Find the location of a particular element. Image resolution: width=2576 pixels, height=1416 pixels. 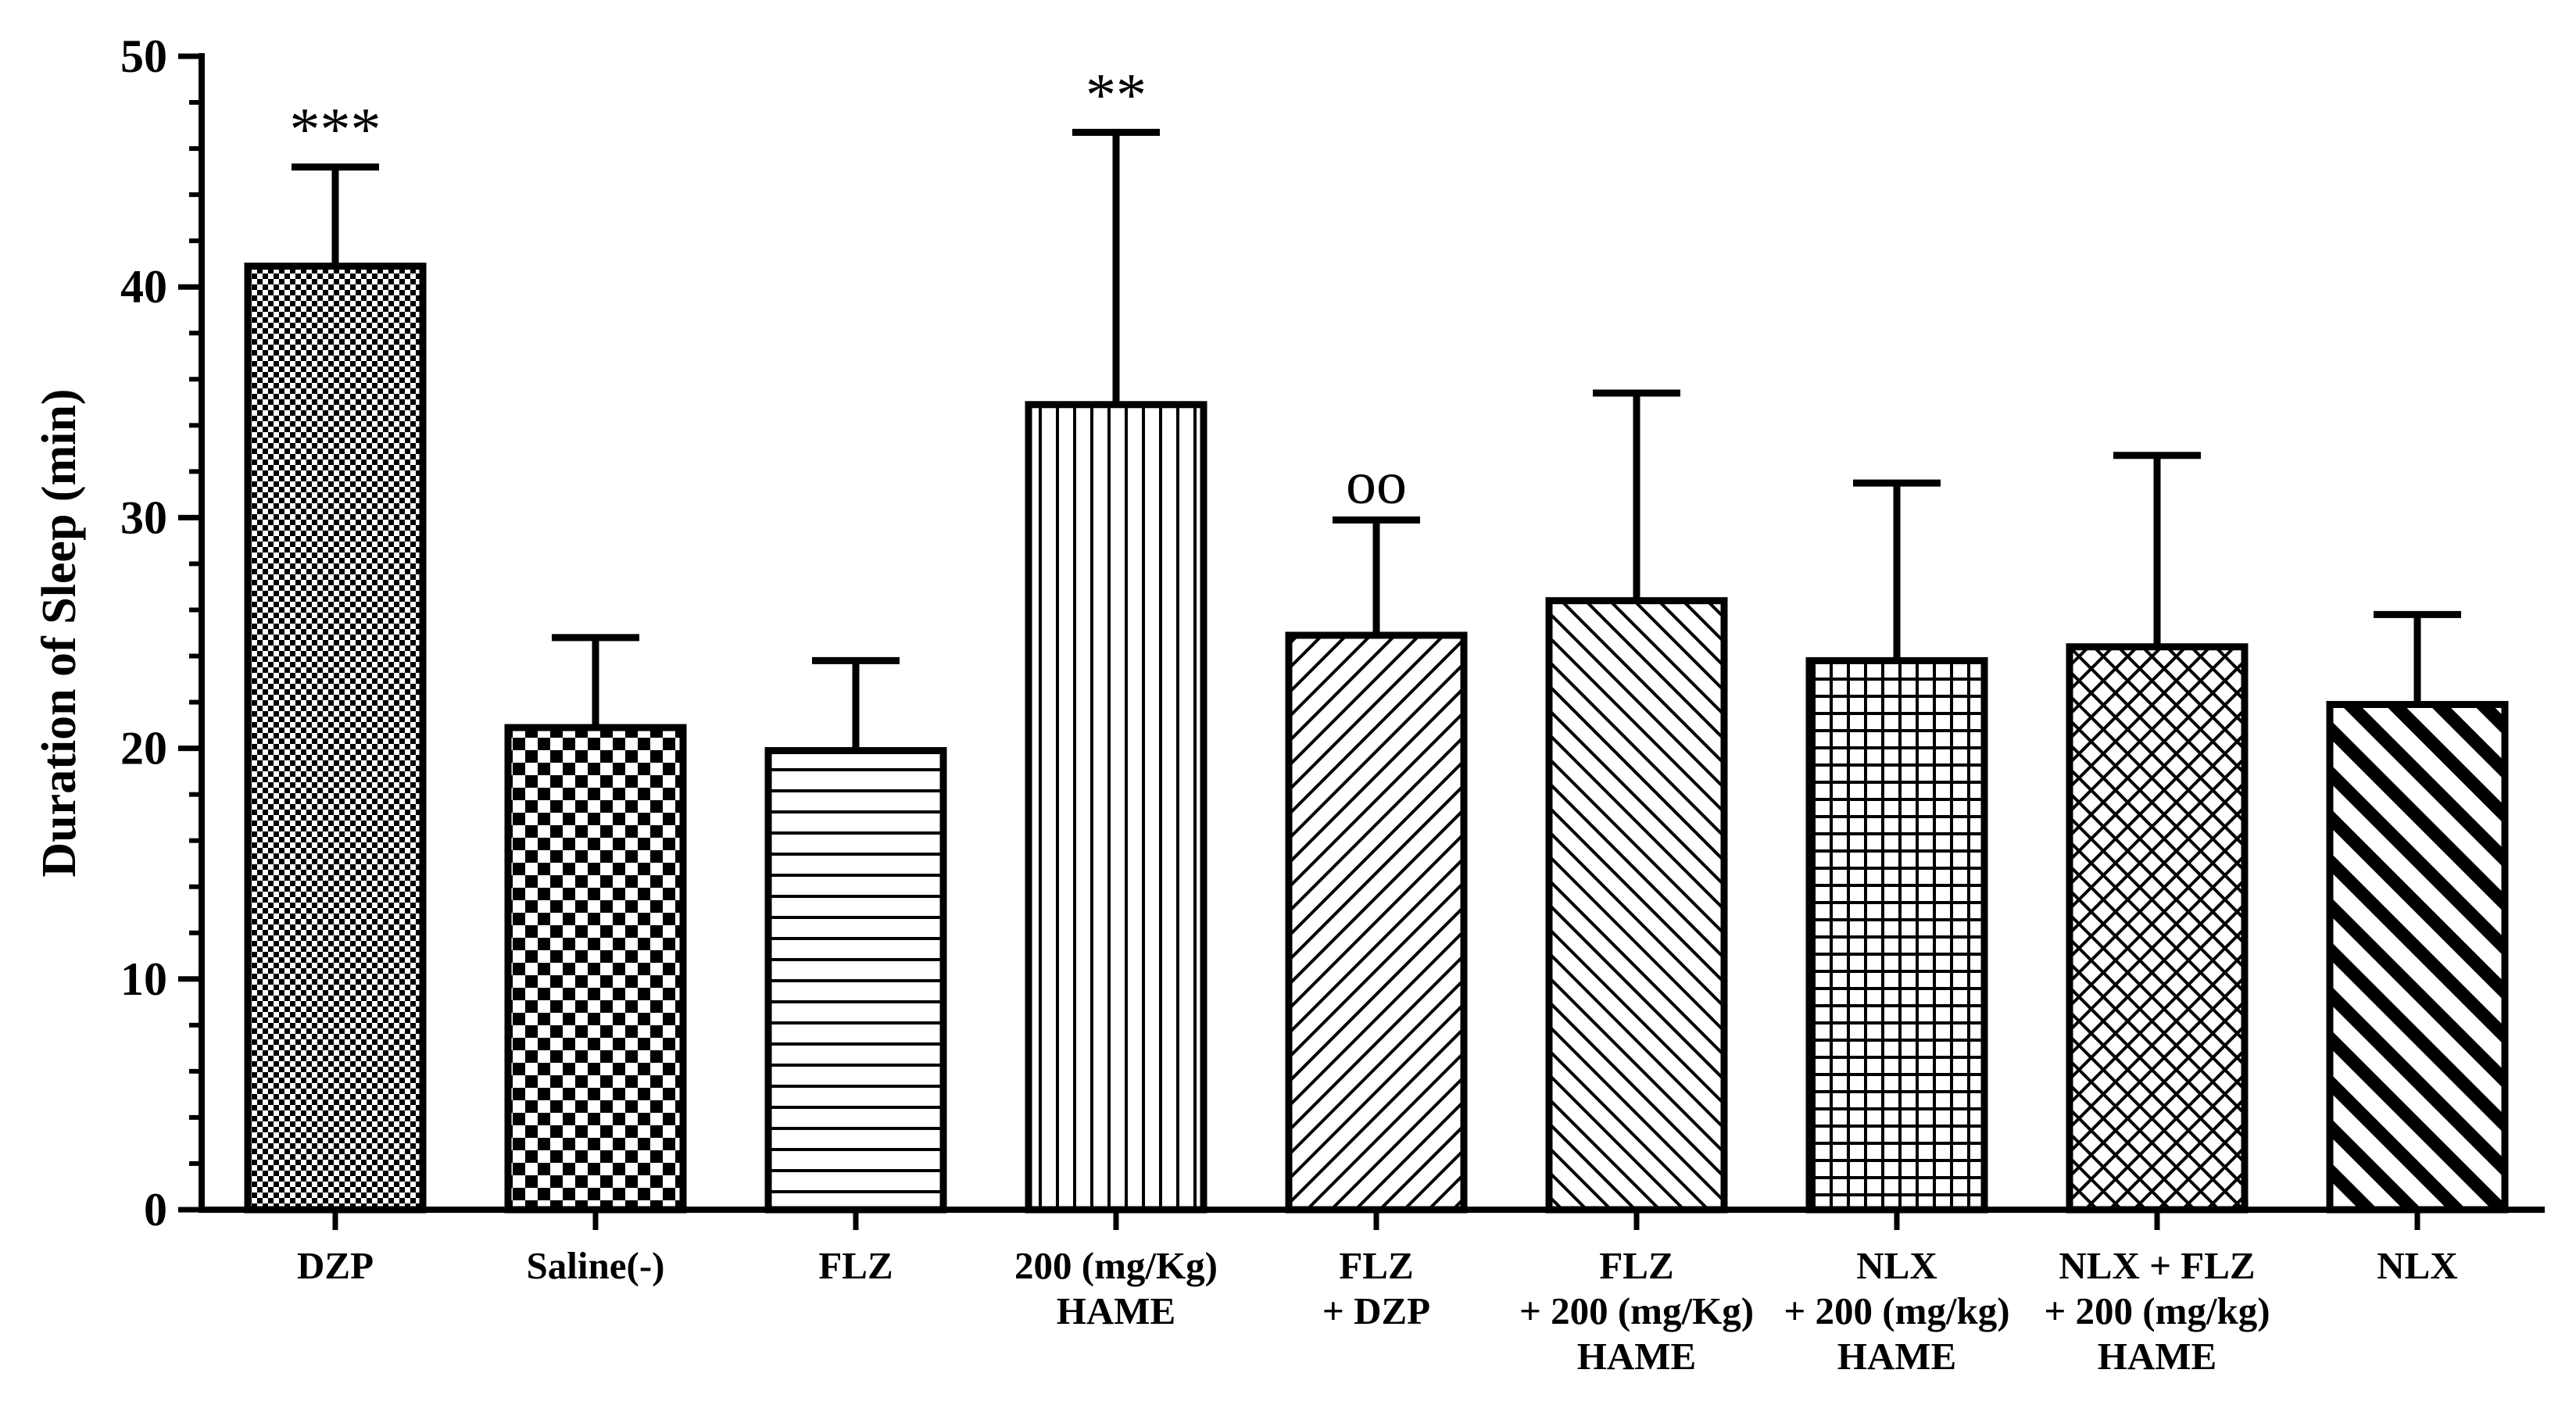

x-tick-label: 200 (mg/Kg) is located at coordinates (1116, 1265).